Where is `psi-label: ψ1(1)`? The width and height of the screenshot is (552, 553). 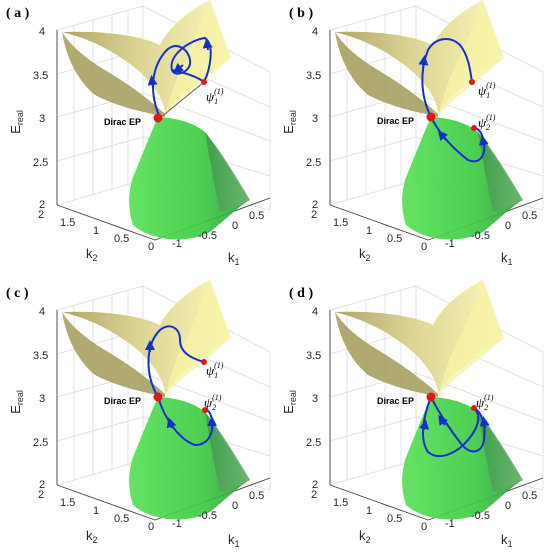
psi-label: ψ1(1) is located at coordinates (487, 90).